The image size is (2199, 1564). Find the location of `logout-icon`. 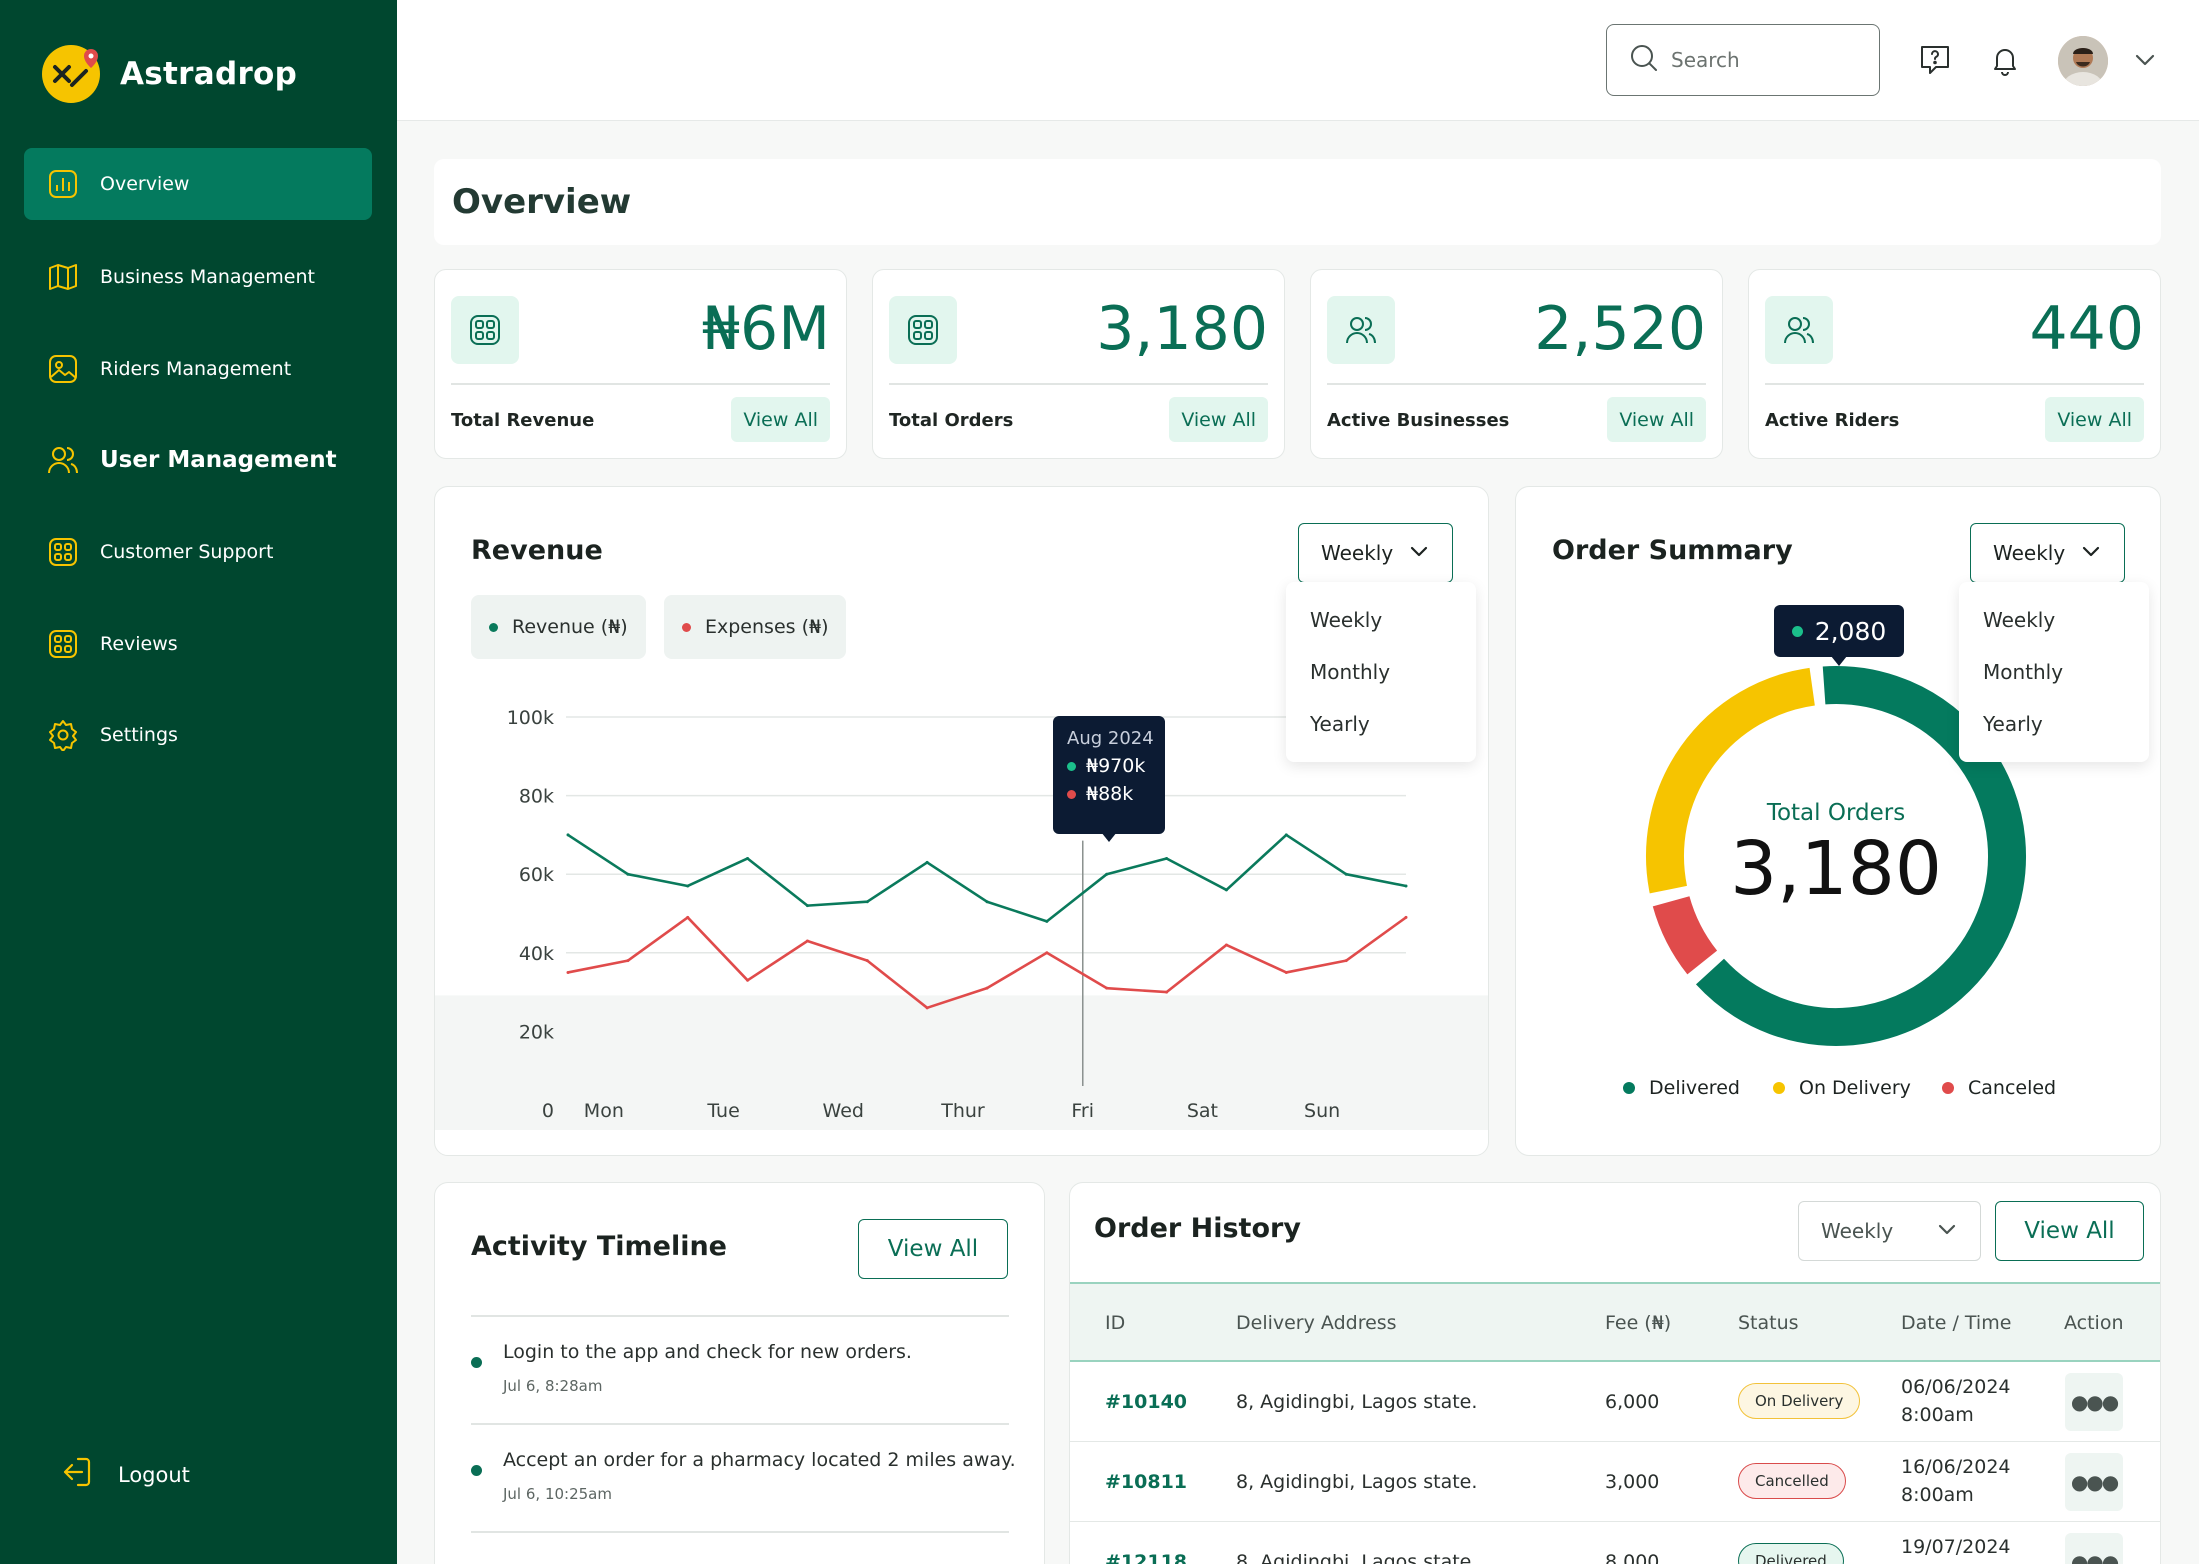

logout-icon is located at coordinates (76, 1474).